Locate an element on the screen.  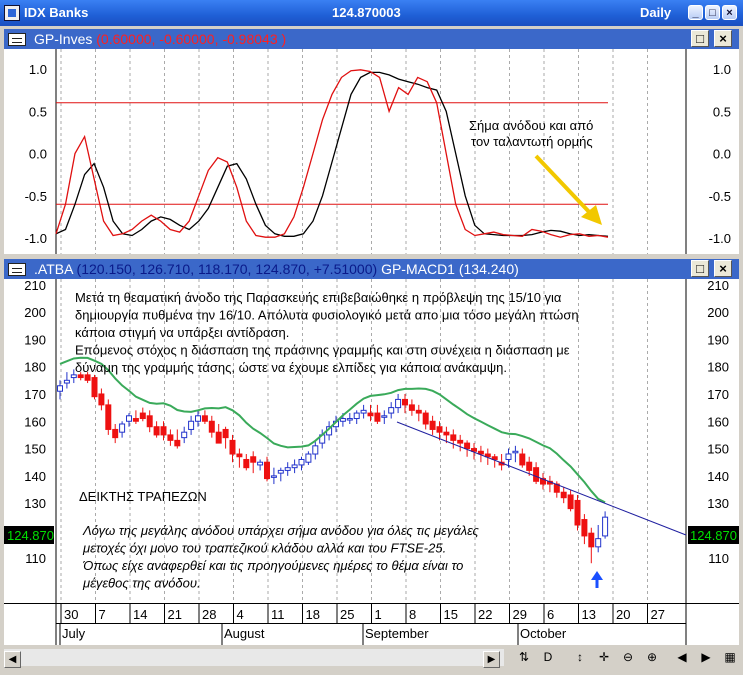
note-top-line: κάποια στιγμή να υπάρξει αντίδραση. is located at coordinates (182, 332).